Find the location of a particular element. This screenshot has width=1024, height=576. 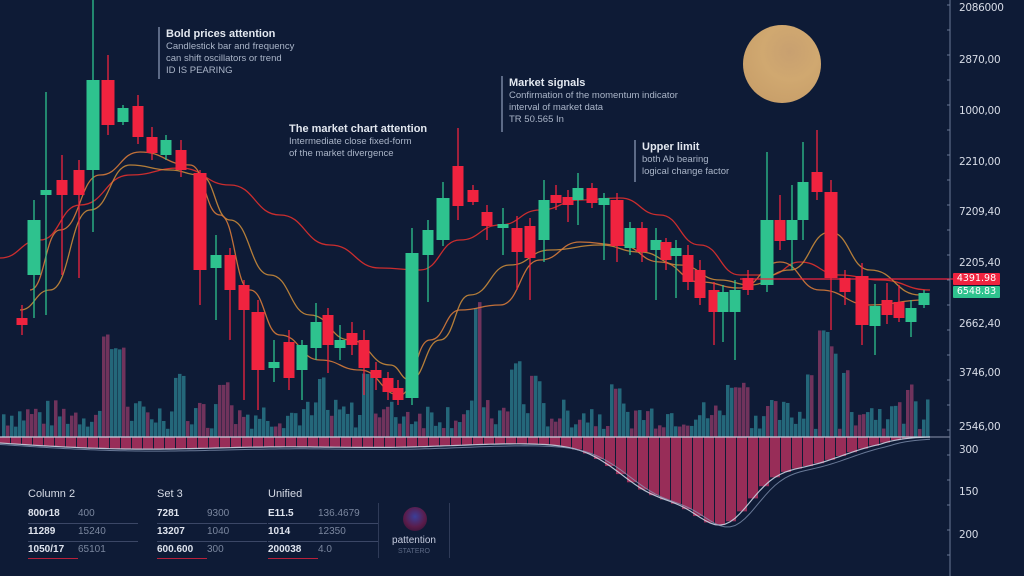

stats-row: 1014 12350 is located at coordinates (323, 533).